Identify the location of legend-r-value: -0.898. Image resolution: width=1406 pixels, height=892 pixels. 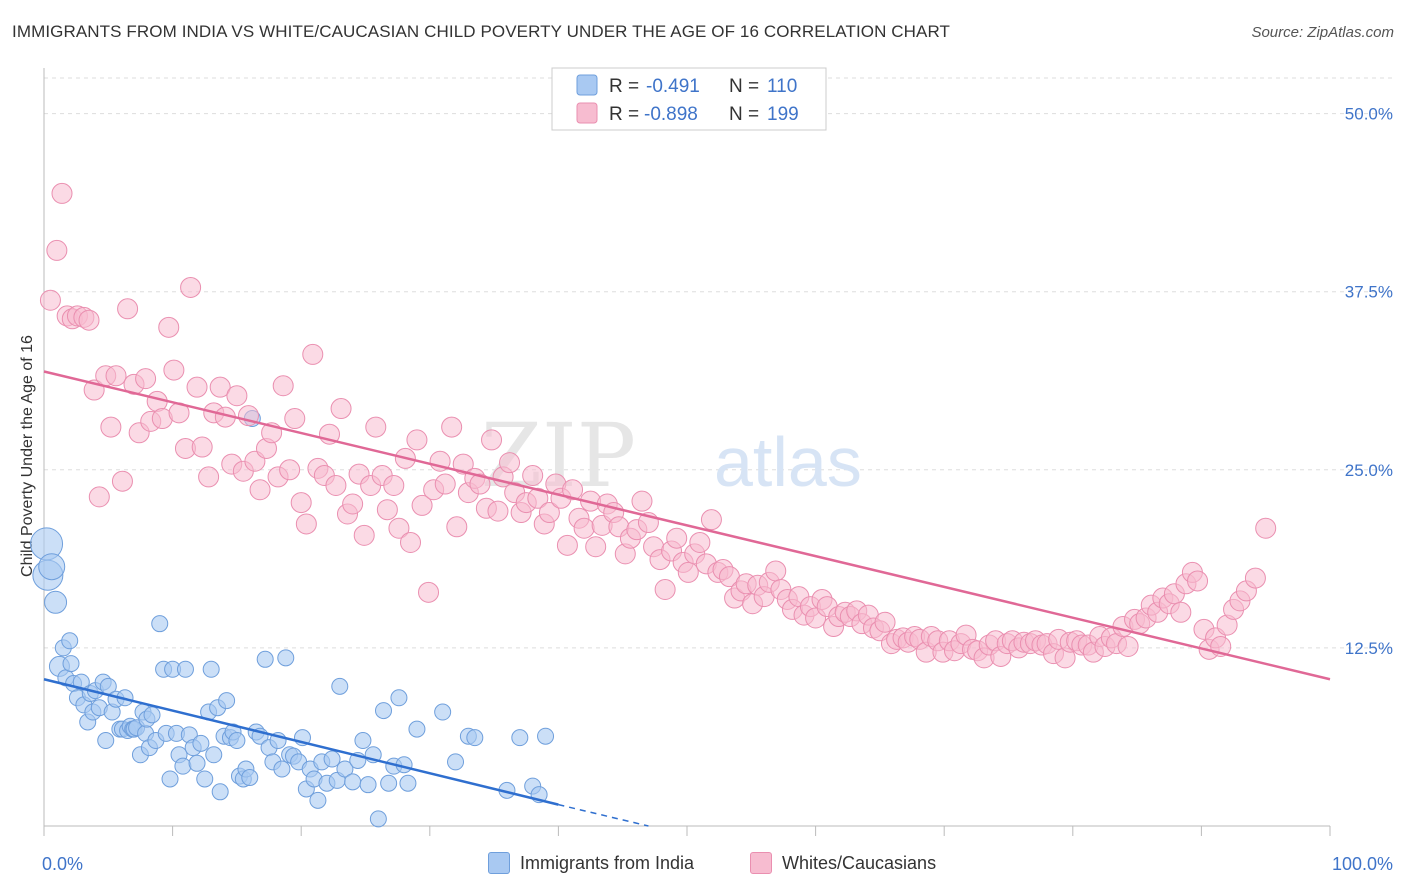
(671, 114).